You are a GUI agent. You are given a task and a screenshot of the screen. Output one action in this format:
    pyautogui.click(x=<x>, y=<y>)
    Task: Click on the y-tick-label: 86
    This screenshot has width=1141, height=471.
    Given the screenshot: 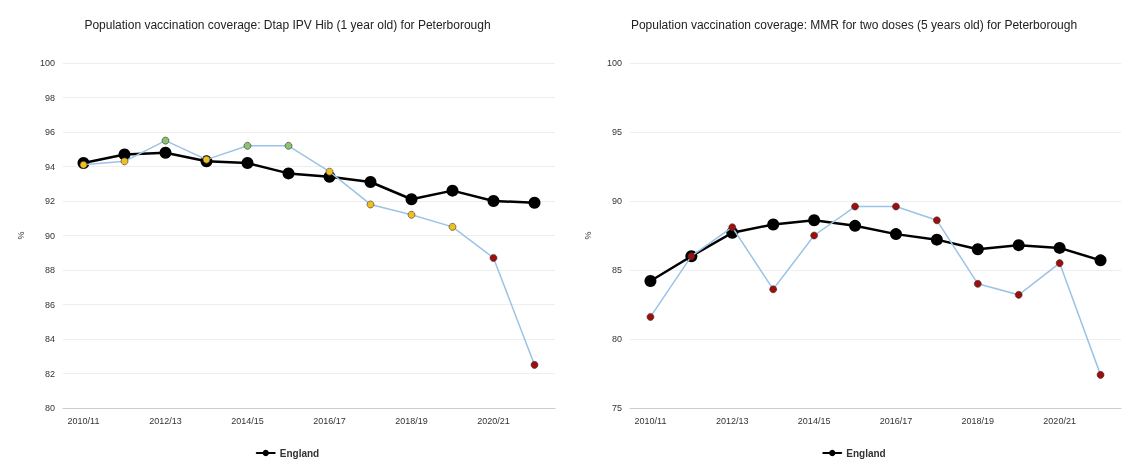 What is the action you would take?
    pyautogui.click(x=49, y=304)
    